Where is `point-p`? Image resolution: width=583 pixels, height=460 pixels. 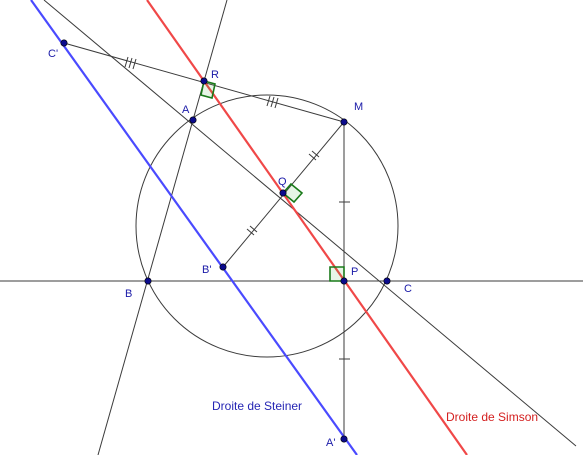
point-p is located at coordinates (344, 281).